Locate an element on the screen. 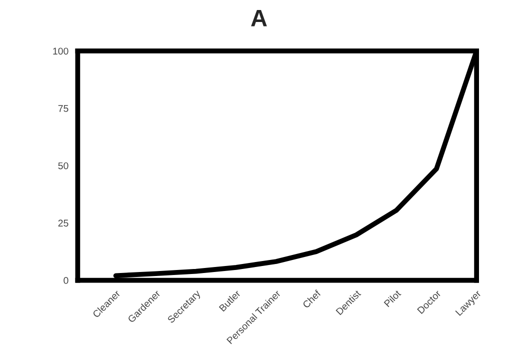 The height and width of the screenshot is (364, 518). chart-title: A is located at coordinates (259, 18).